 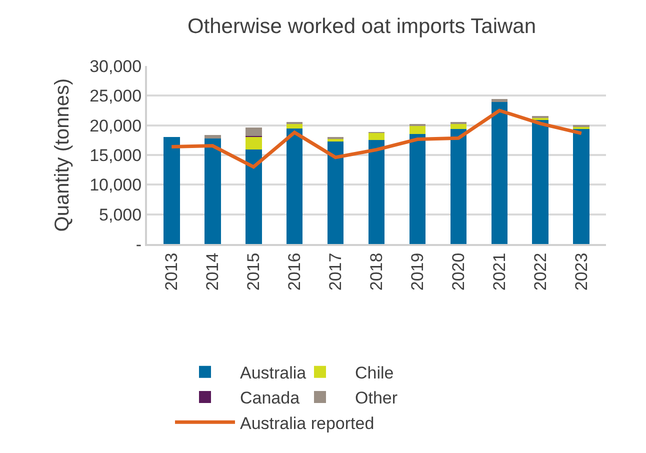 I want to click on chart-title: Otherwise worked oat imports Taiwan, so click(x=361, y=26).